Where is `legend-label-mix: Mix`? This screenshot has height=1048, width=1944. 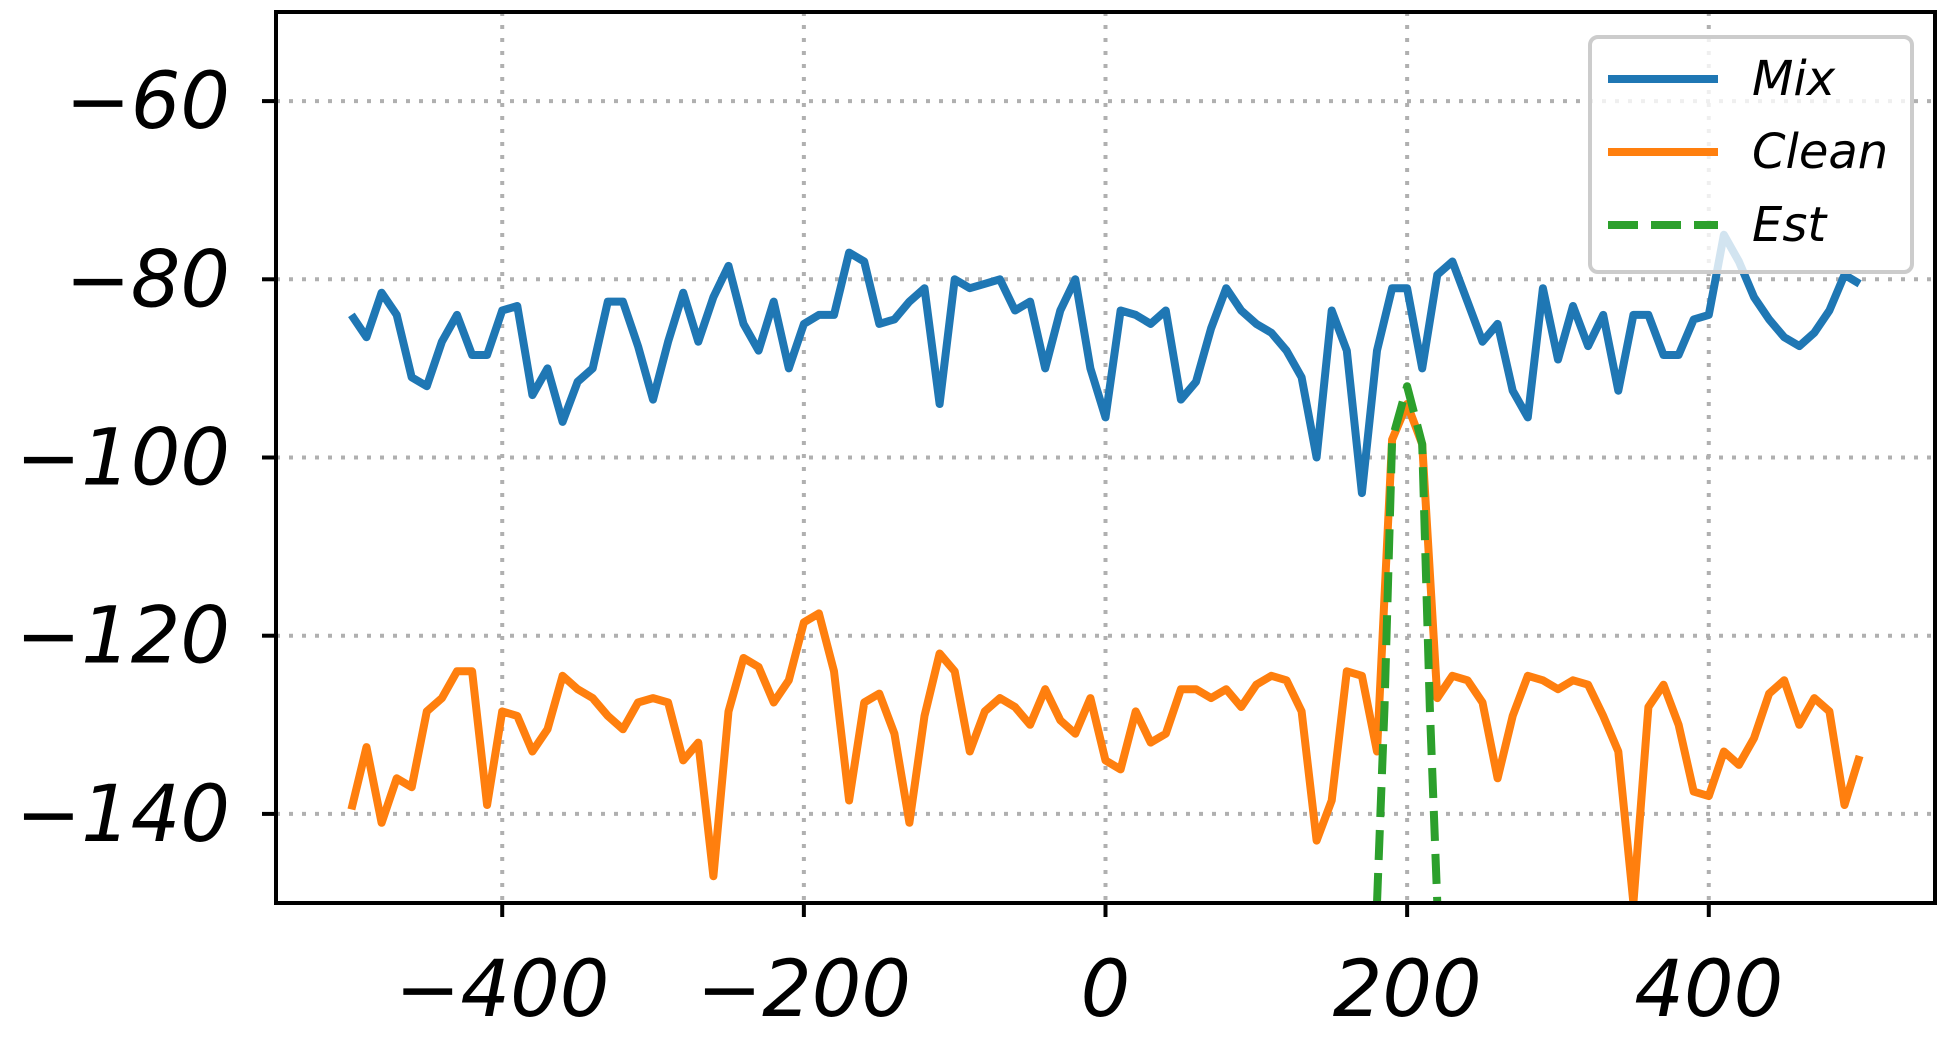 legend-label-mix: Mix is located at coordinates (1794, 79).